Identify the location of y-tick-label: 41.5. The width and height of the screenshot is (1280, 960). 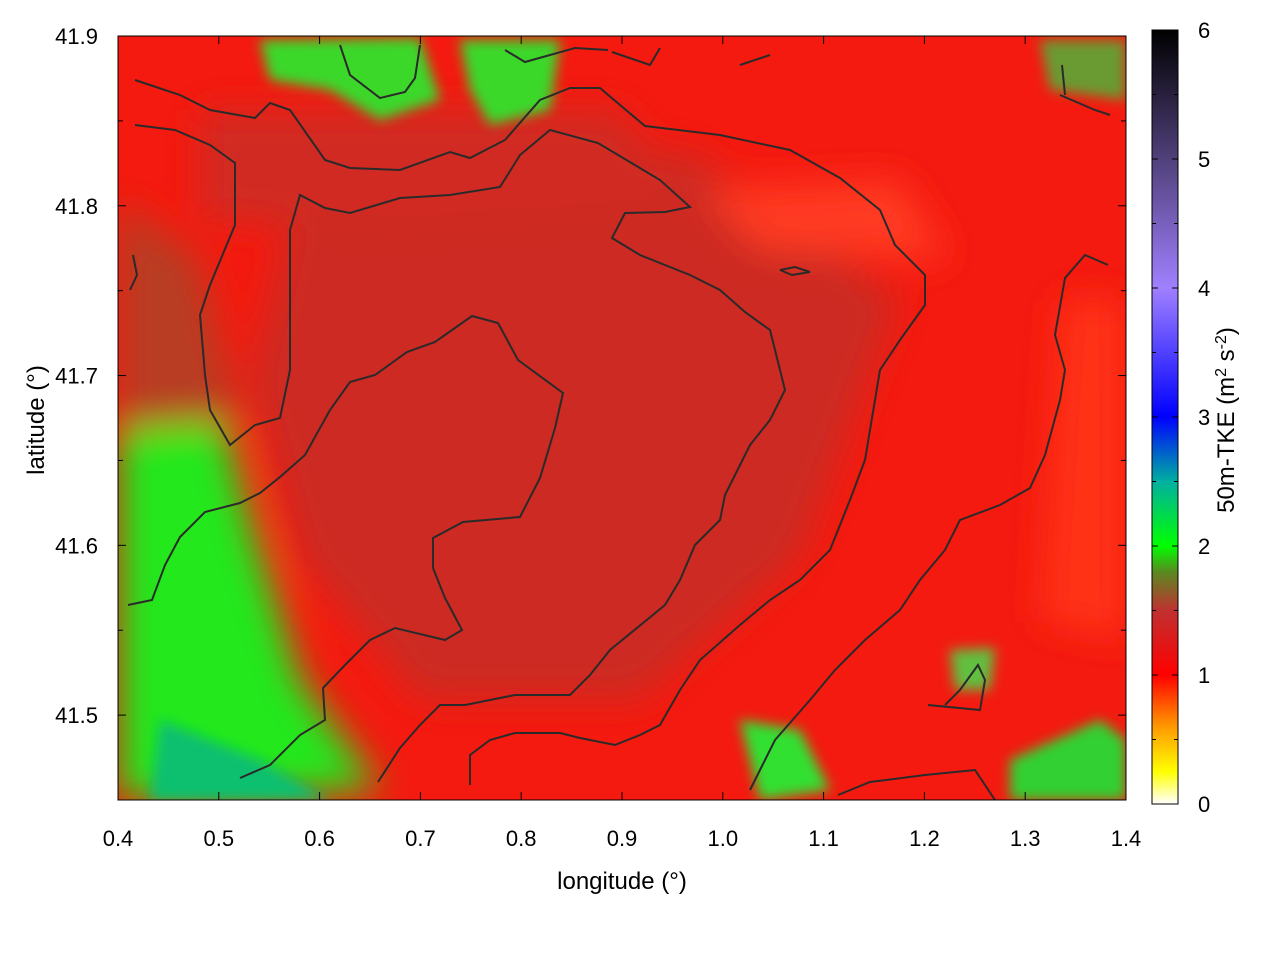
(76, 715).